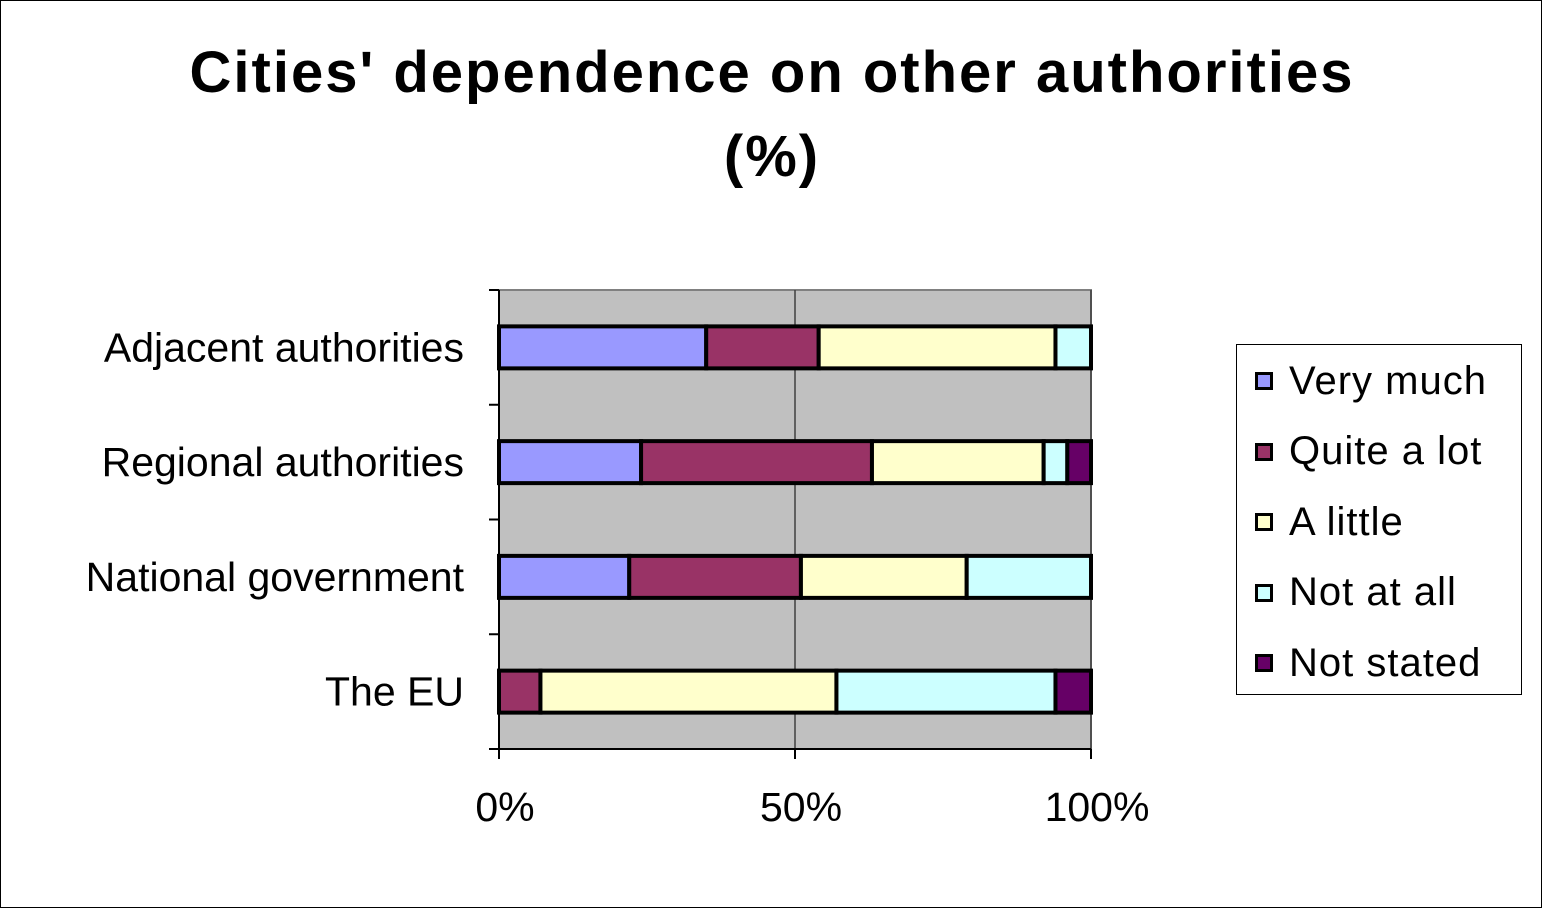 The image size is (1542, 909). I want to click on legend-item: Not at all, so click(1356, 592).